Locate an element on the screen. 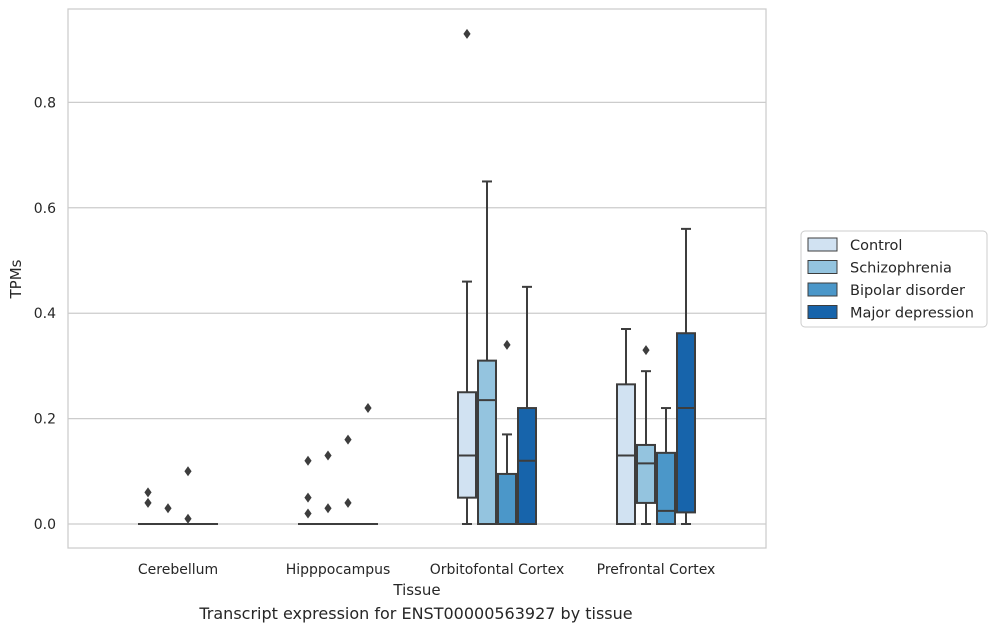 The image size is (997, 634). y-axis-label: TPMs is located at coordinates (16, 279).